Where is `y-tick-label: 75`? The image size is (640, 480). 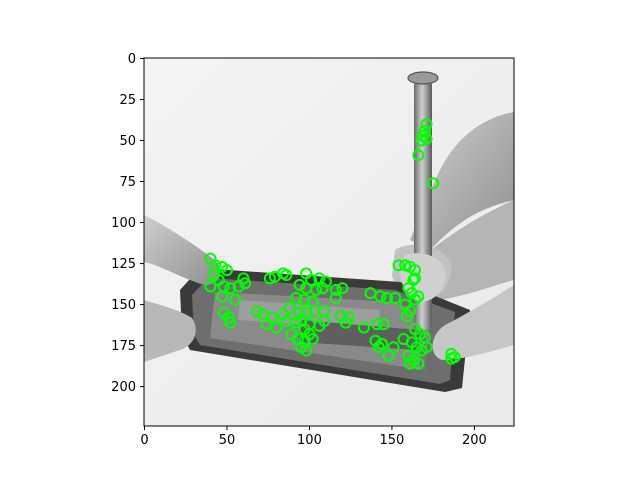
y-tick-label: 75 is located at coordinates (127, 182).